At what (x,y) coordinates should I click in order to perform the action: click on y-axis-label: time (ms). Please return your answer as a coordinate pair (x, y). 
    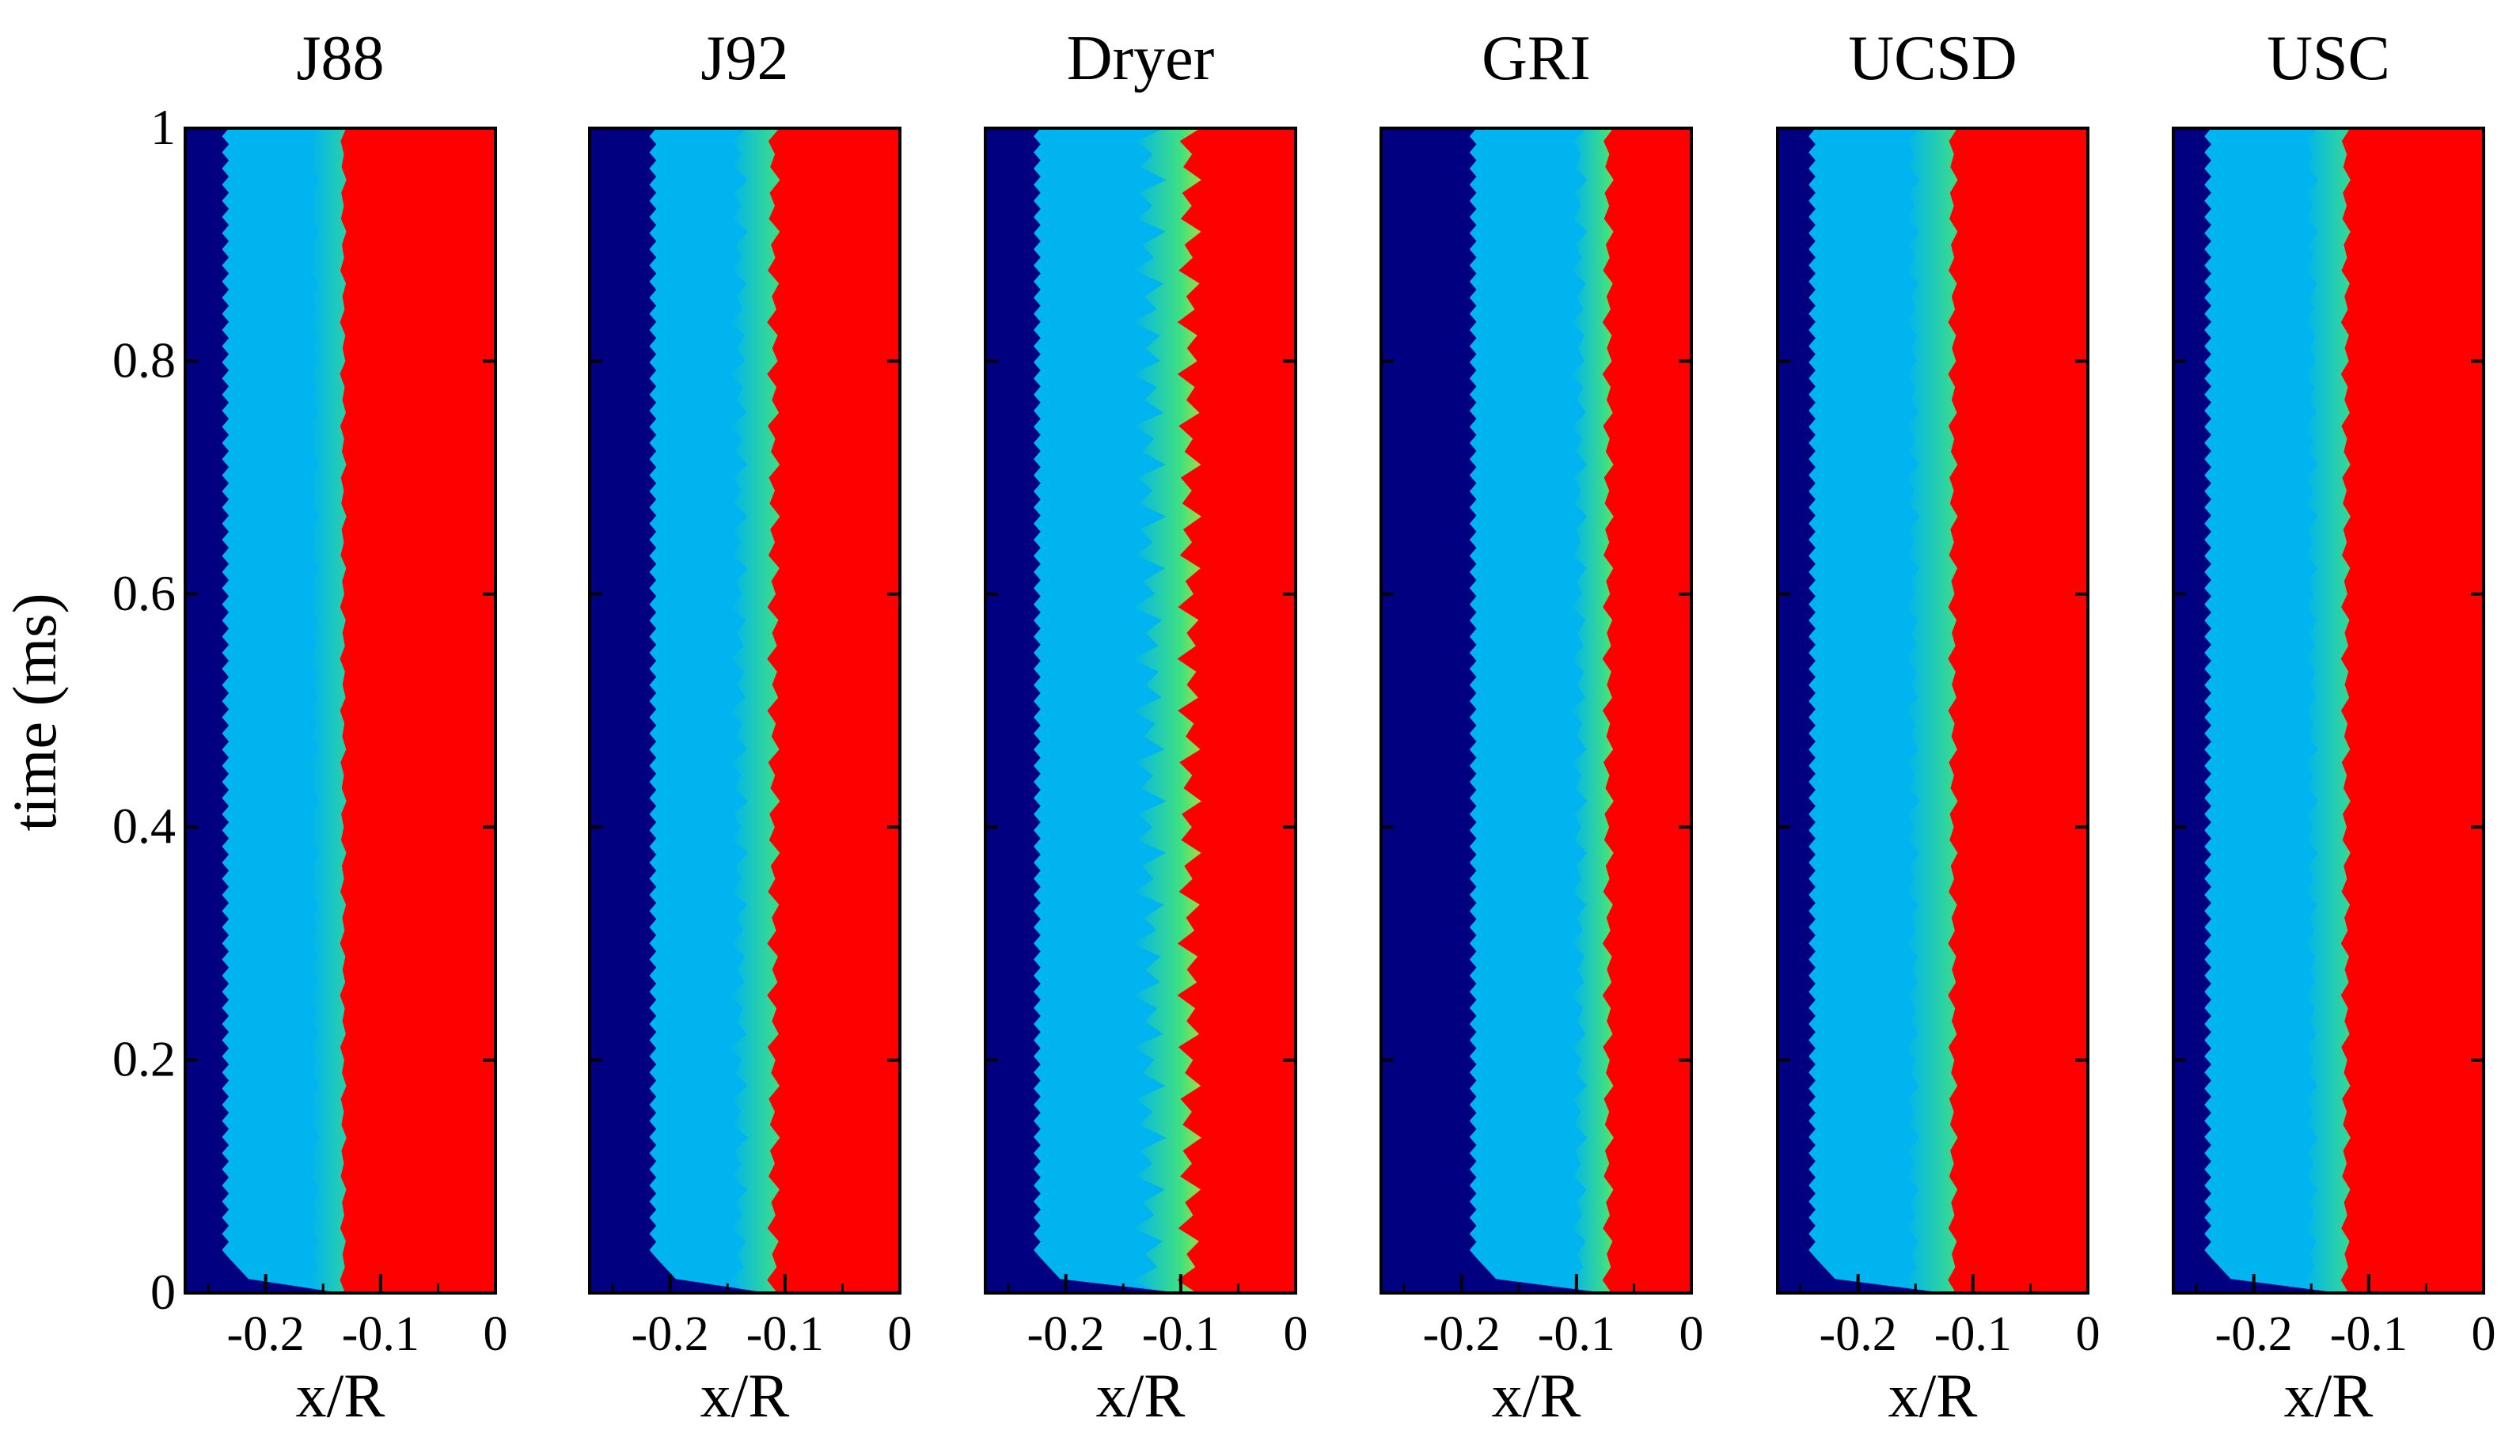
    Looking at the image, I should click on (34, 712).